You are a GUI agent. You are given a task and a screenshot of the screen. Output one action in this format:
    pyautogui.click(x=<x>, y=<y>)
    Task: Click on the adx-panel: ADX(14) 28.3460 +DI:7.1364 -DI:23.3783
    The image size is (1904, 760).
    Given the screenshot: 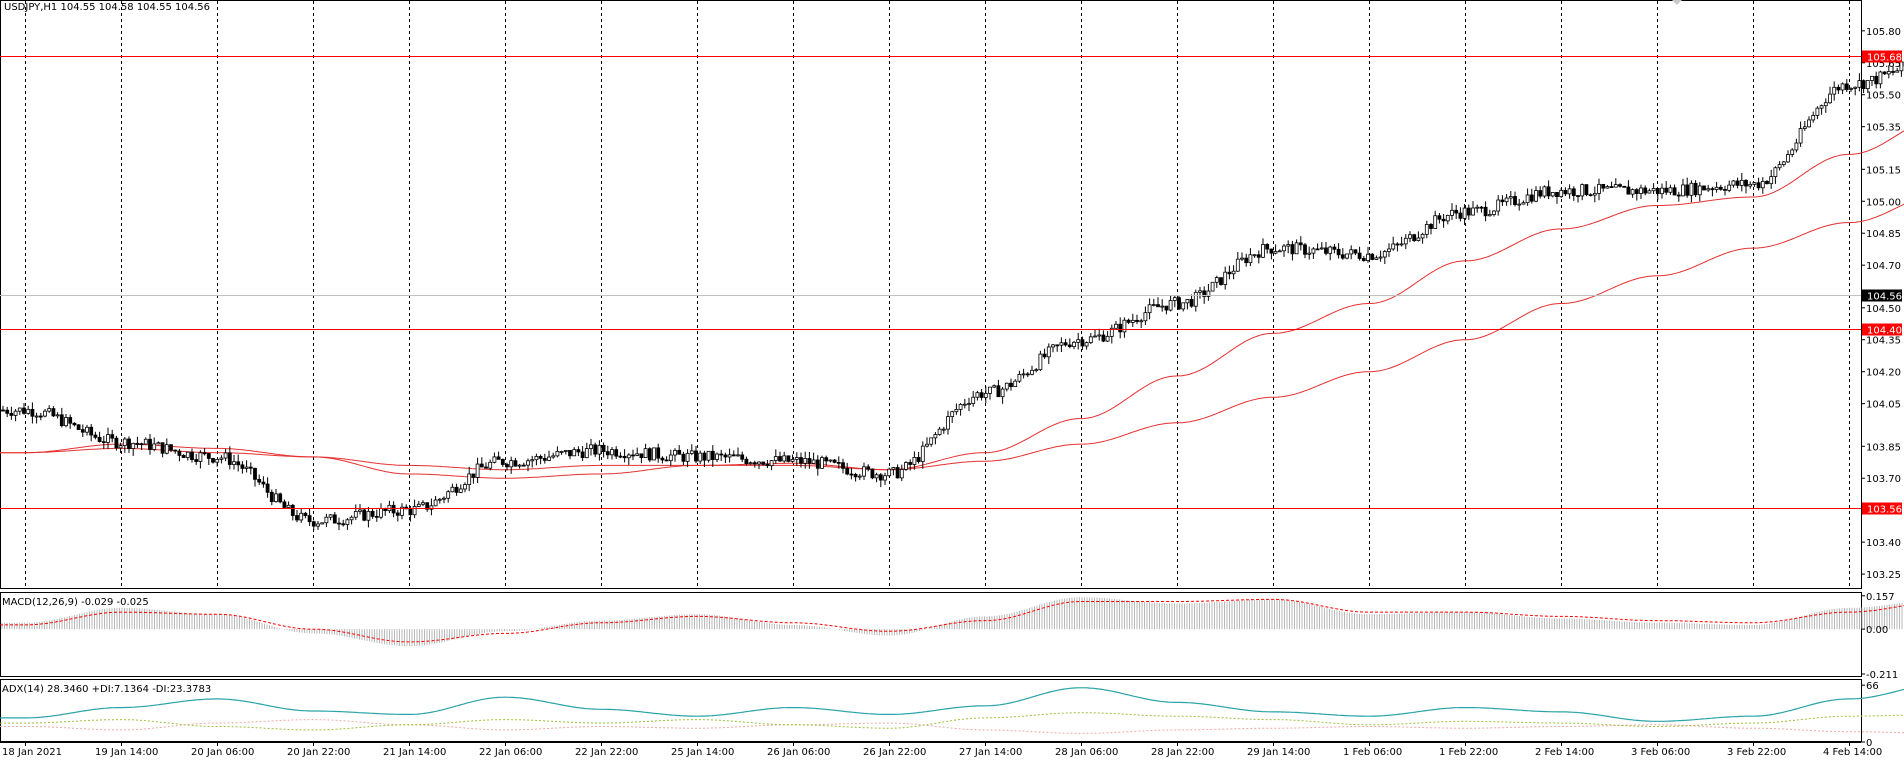 What is the action you would take?
    pyautogui.click(x=952, y=710)
    